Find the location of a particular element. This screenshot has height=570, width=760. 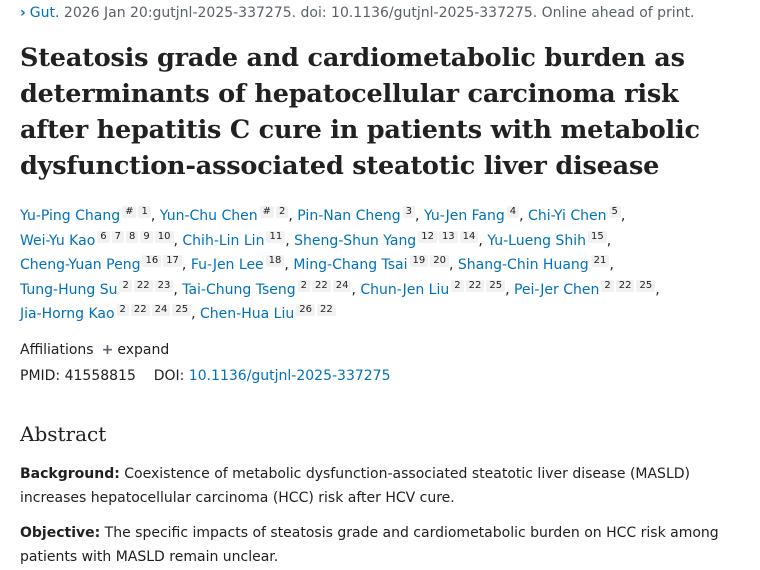

affiliation-superscript: 10 is located at coordinates (164, 236).